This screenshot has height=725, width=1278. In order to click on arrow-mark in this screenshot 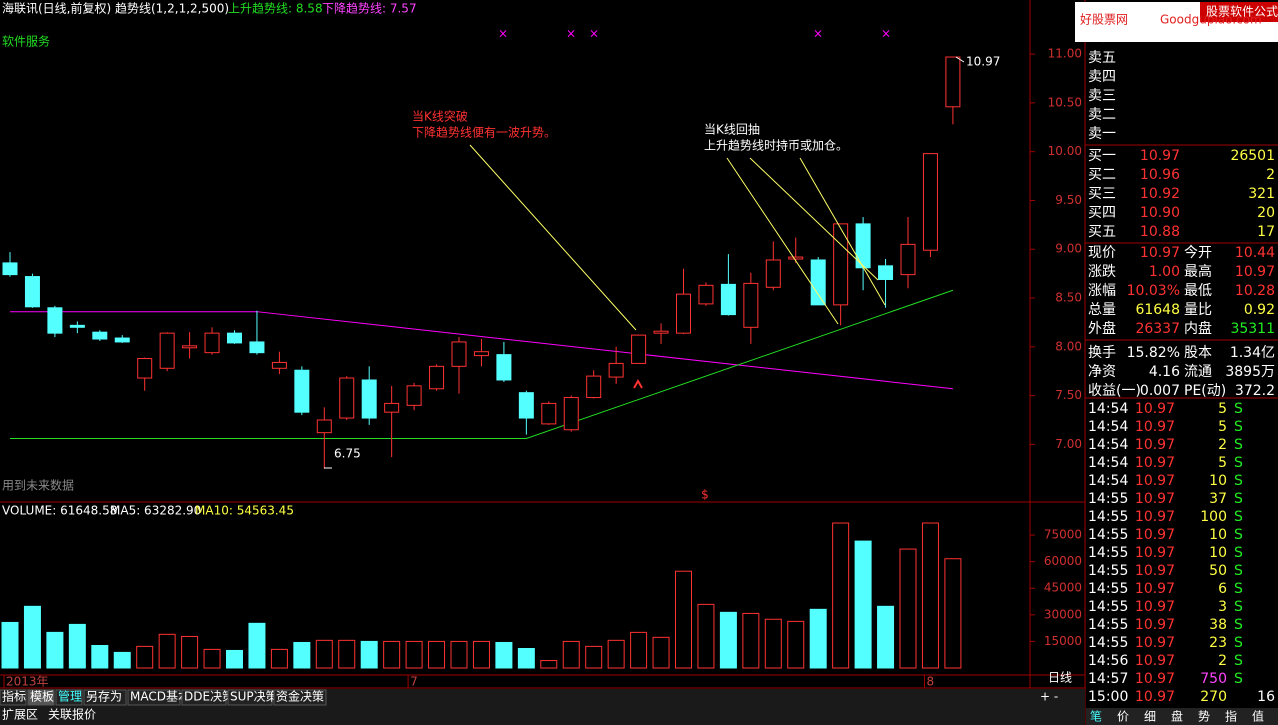, I will do `click(638, 383)`.